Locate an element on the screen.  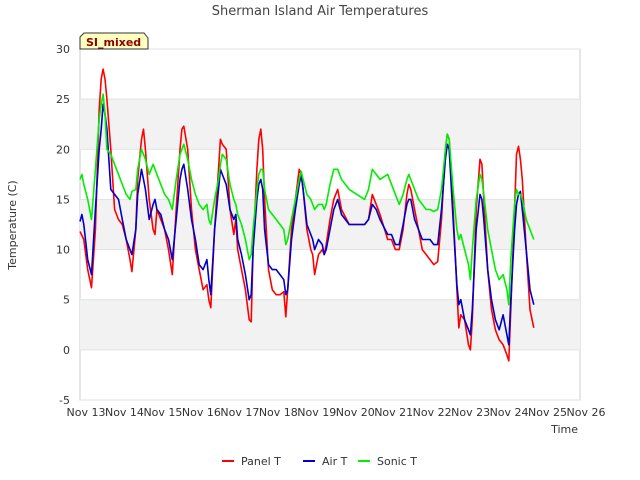
y-tick-label: 30 is located at coordinates (63, 49).